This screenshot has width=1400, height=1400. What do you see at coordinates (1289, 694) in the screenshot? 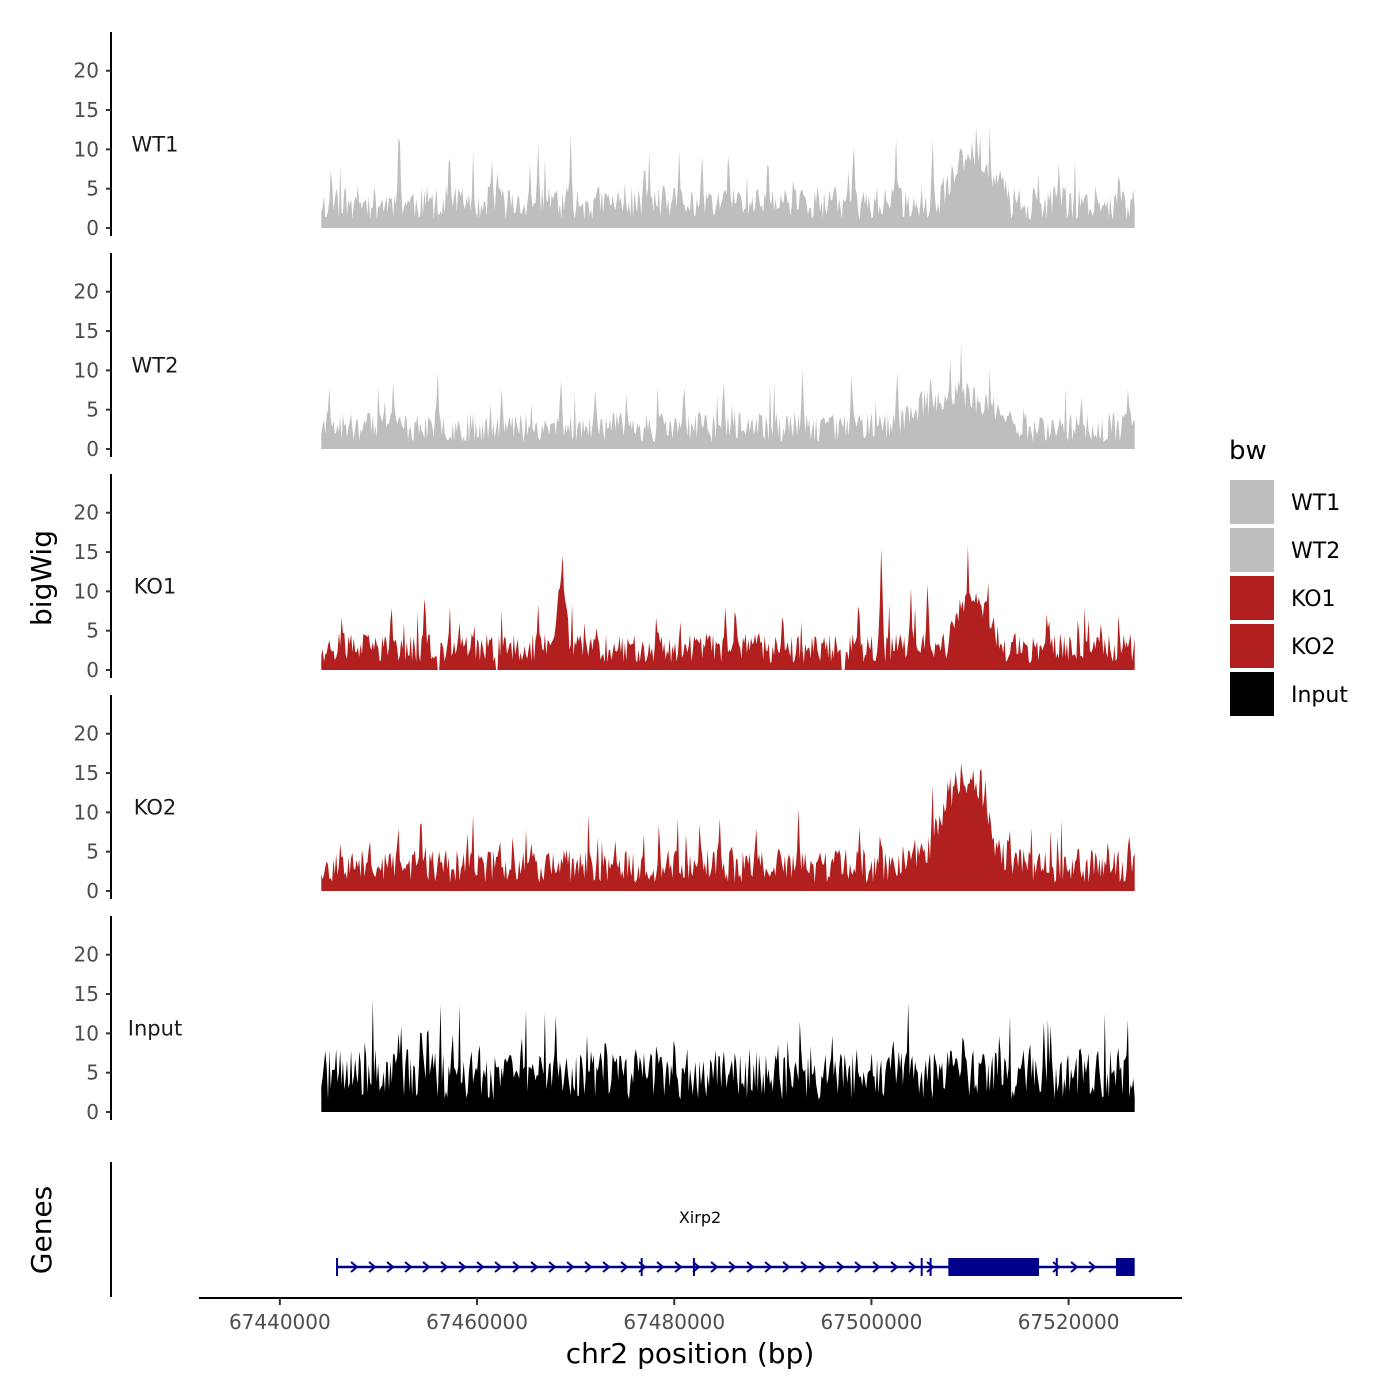
I see `legend-entry-input: Input` at bounding box center [1289, 694].